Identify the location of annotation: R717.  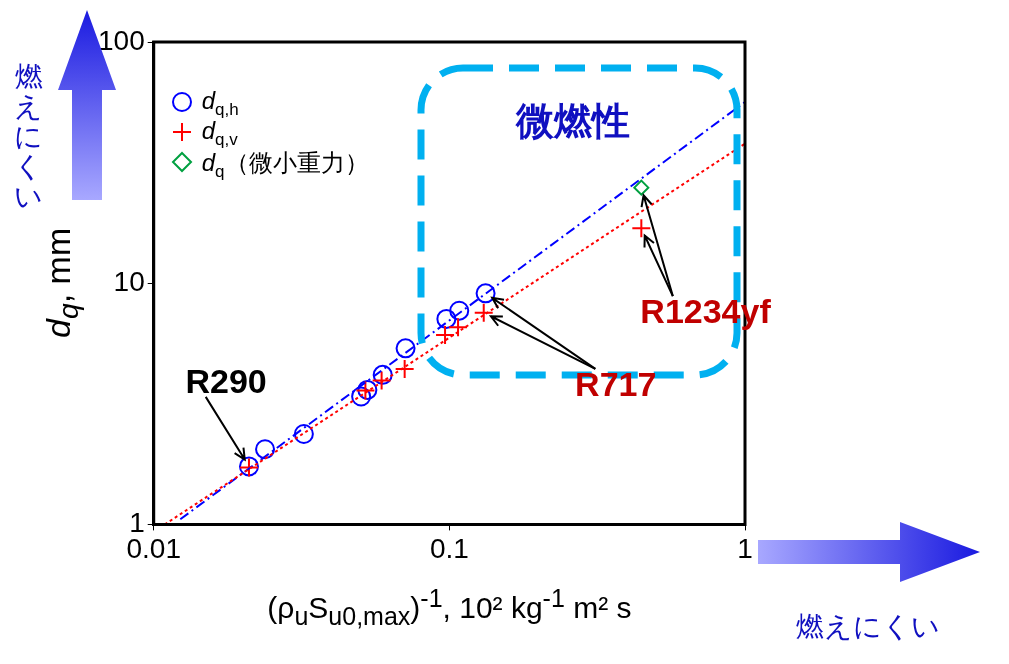
(616, 384).